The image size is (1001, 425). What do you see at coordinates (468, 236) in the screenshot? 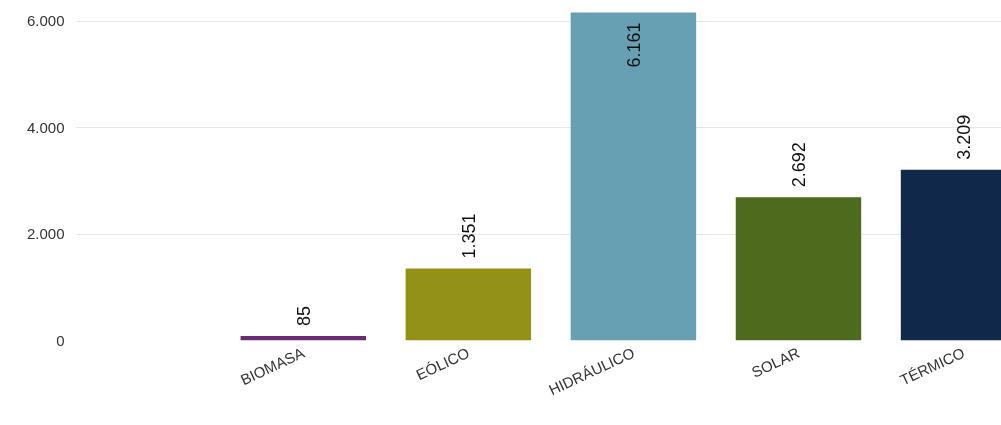
I see `data-label: 1.351` at bounding box center [468, 236].